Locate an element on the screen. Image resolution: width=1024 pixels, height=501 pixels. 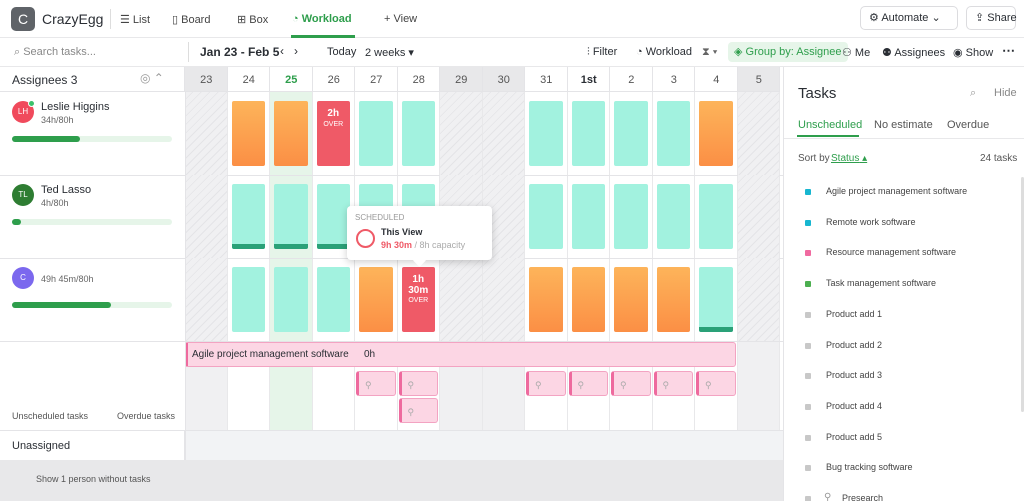
share-button: ⇪ Share is located at coordinates (991, 18).